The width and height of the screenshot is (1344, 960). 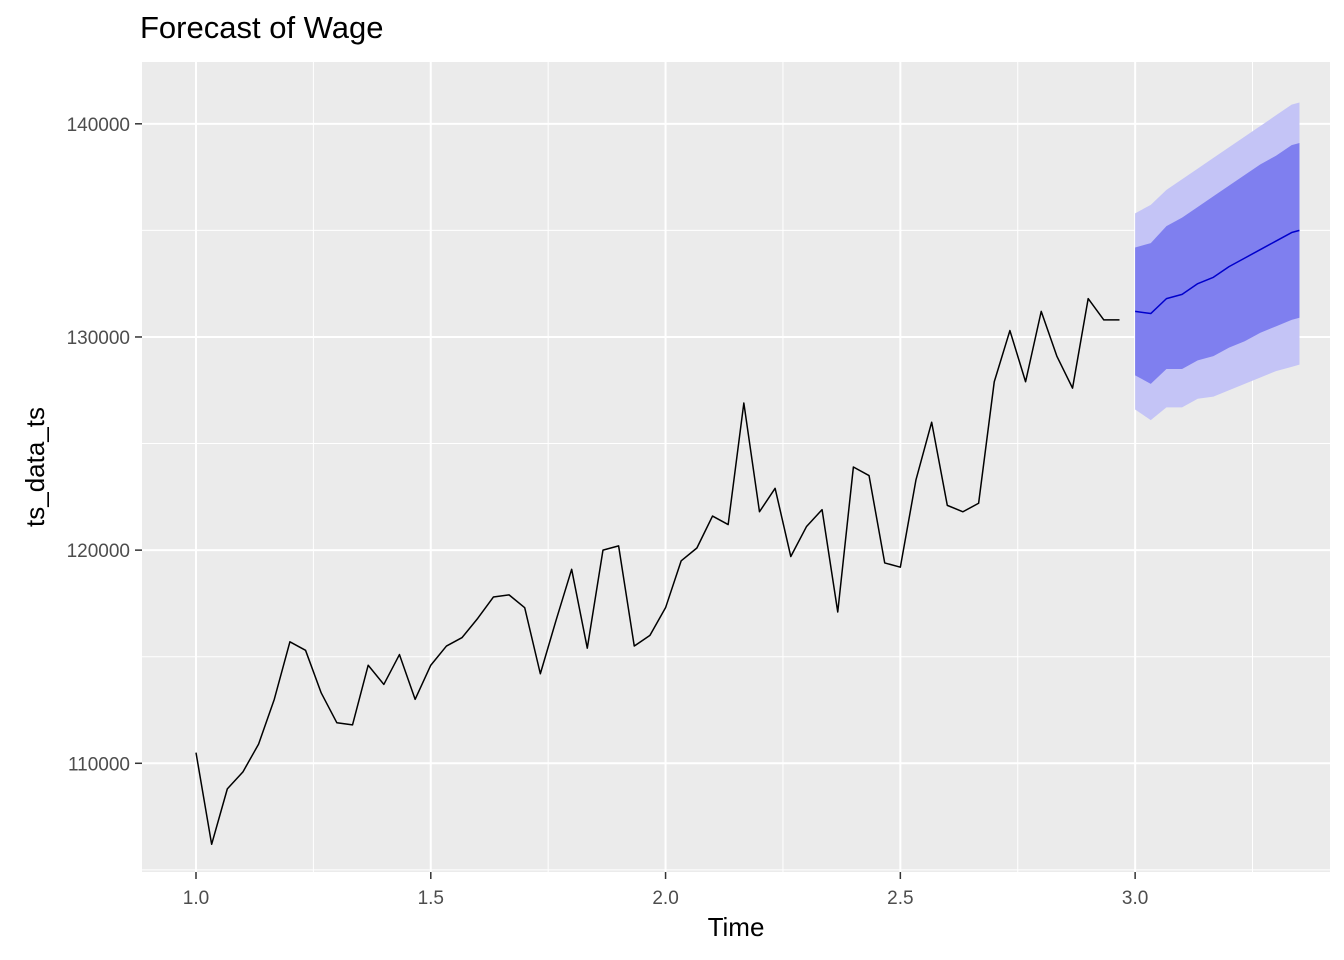 I want to click on x-tick-label: 1.5, so click(x=431, y=898).